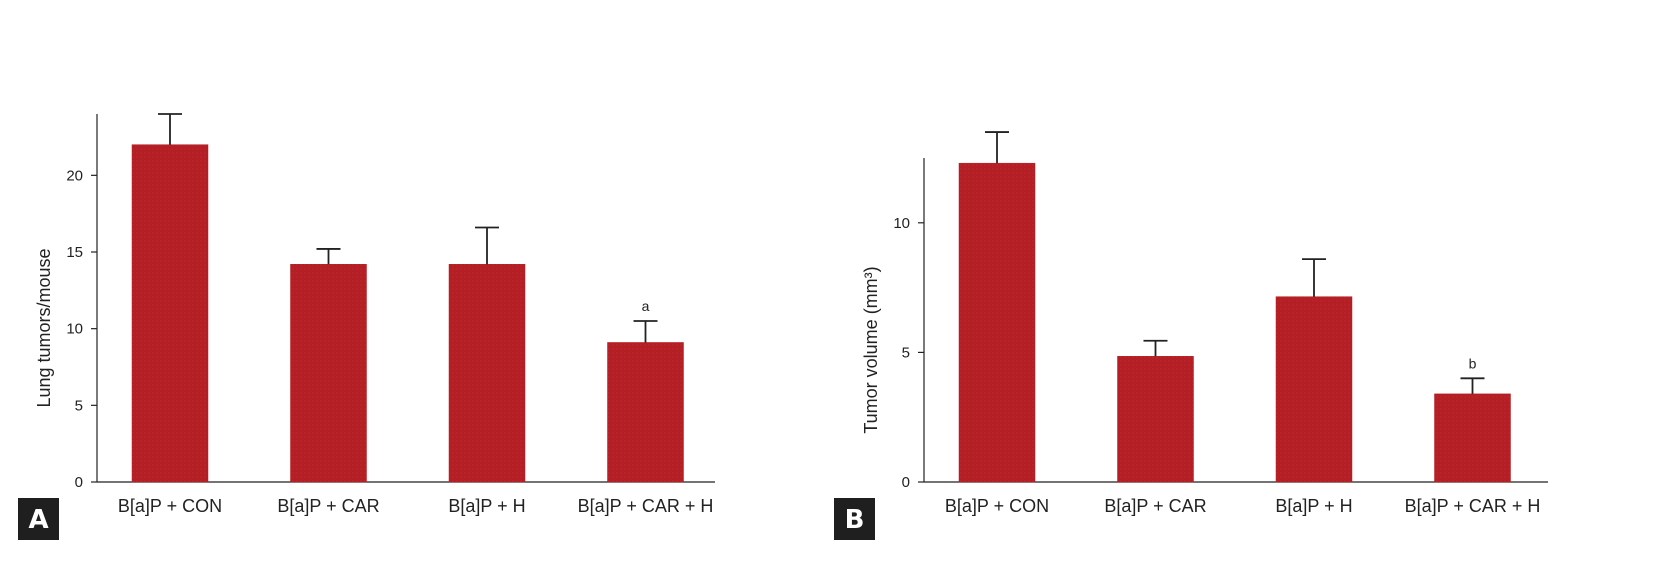  What do you see at coordinates (871, 349) in the screenshot?
I see `y-axis-title: Tumor volume (mm³)` at bounding box center [871, 349].